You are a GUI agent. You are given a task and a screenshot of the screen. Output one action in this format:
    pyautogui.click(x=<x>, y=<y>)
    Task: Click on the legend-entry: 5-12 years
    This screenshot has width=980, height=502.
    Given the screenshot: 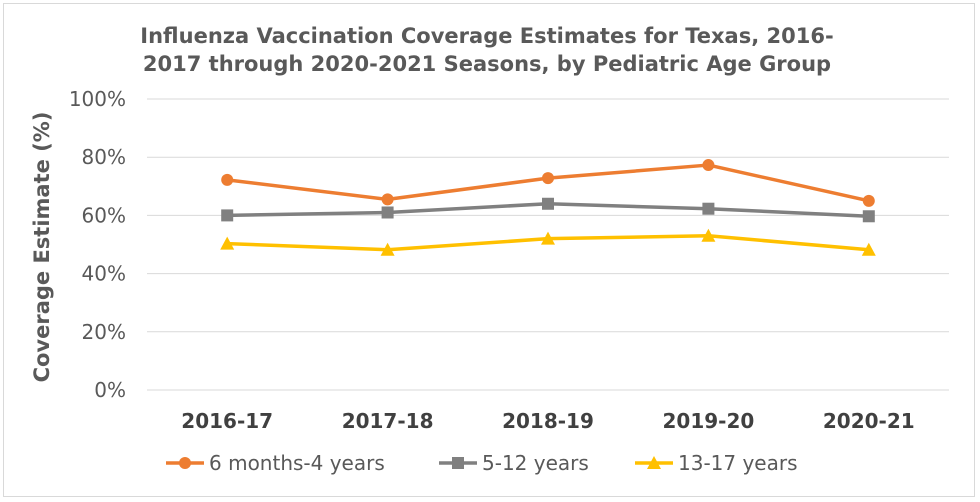 What is the action you would take?
    pyautogui.click(x=514, y=463)
    